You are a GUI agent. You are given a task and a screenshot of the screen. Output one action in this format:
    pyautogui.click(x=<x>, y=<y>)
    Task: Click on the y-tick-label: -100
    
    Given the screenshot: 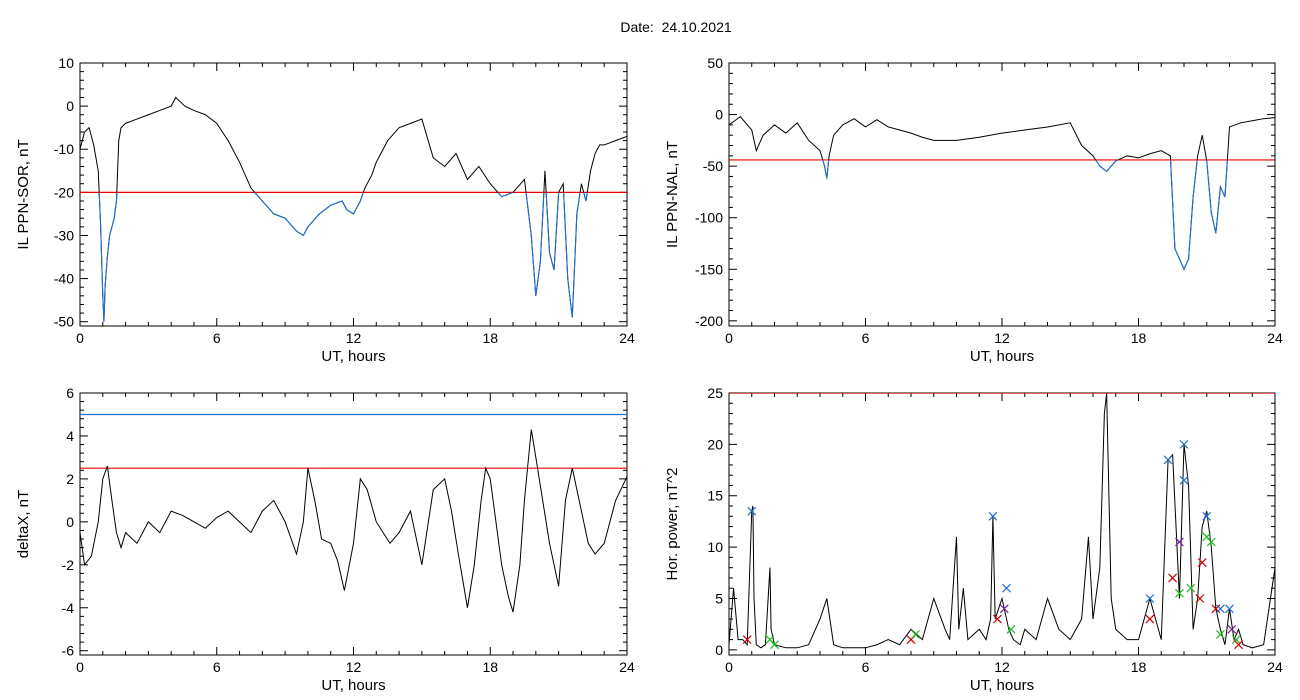 What is the action you would take?
    pyautogui.click(x=709, y=218)
    